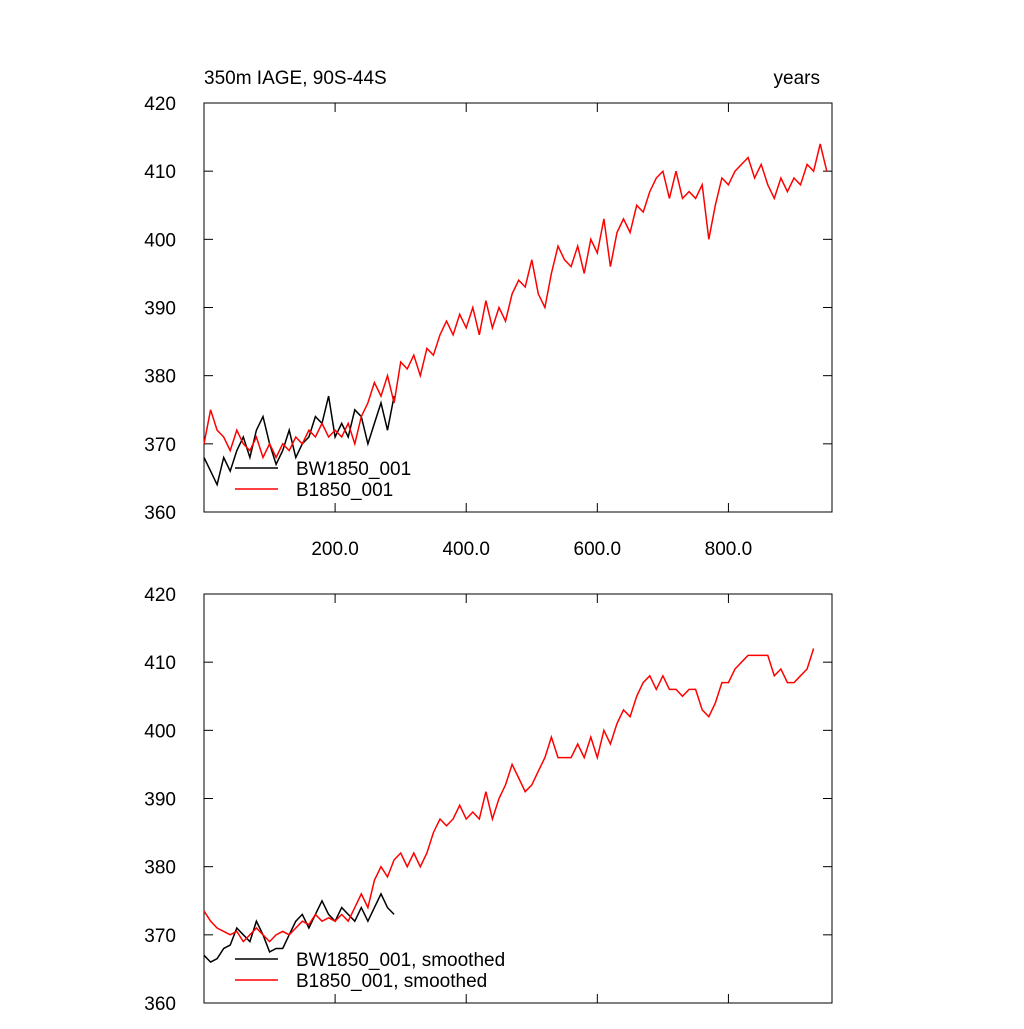  Describe the element at coordinates (400, 960) in the screenshot. I see `legend-label: BW1850_001, smoothed` at that location.